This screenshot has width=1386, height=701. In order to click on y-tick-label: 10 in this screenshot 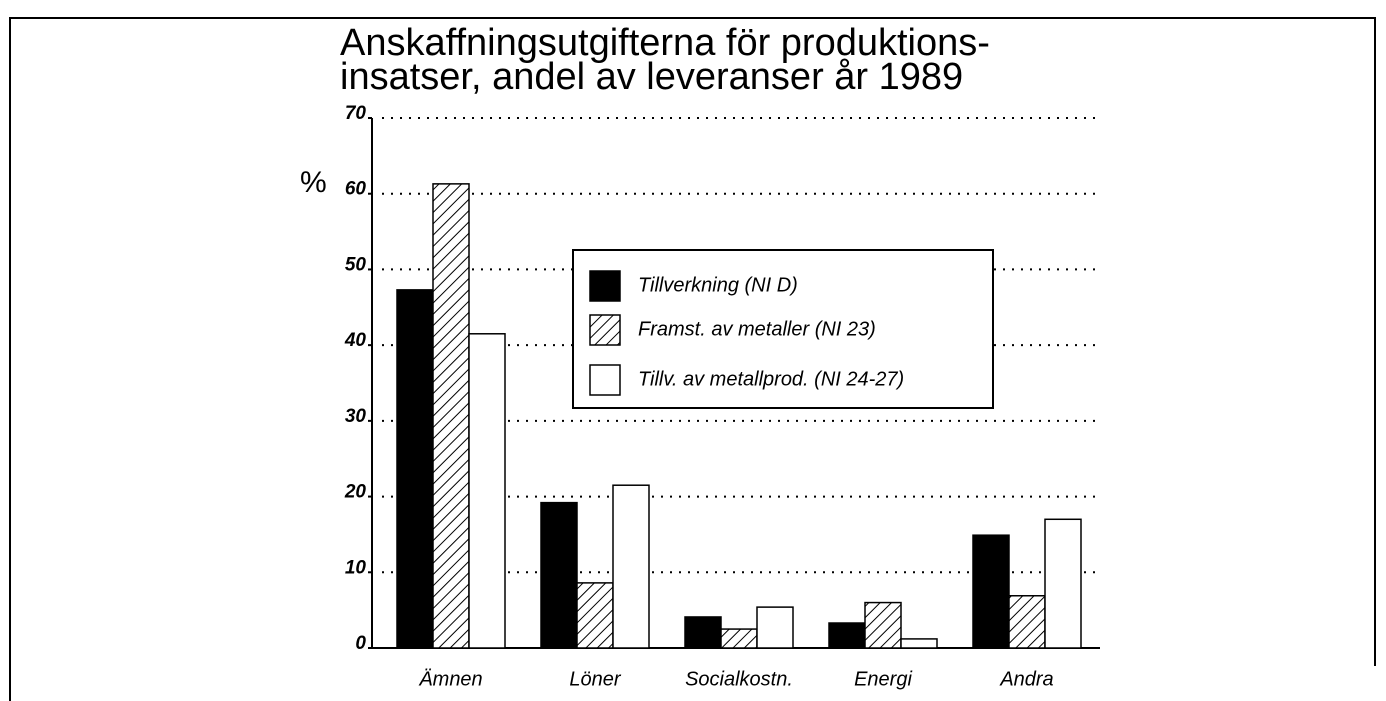, I will do `click(356, 567)`.